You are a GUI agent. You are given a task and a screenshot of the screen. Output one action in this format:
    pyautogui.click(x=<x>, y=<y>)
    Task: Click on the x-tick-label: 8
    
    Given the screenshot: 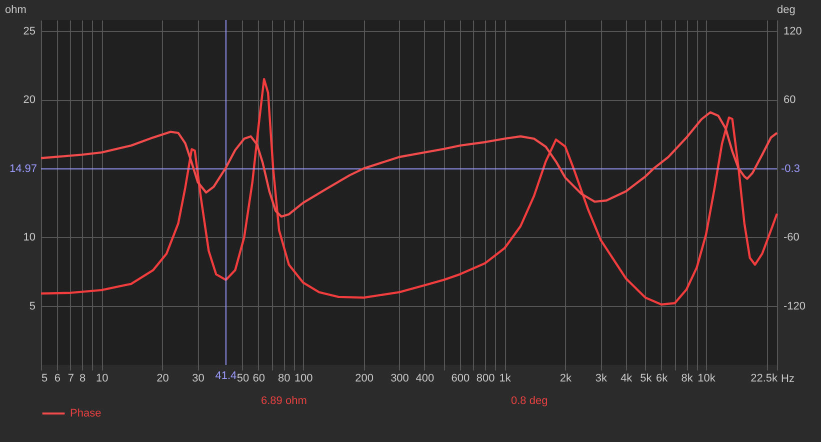 What is the action you would take?
    pyautogui.click(x=83, y=378)
    